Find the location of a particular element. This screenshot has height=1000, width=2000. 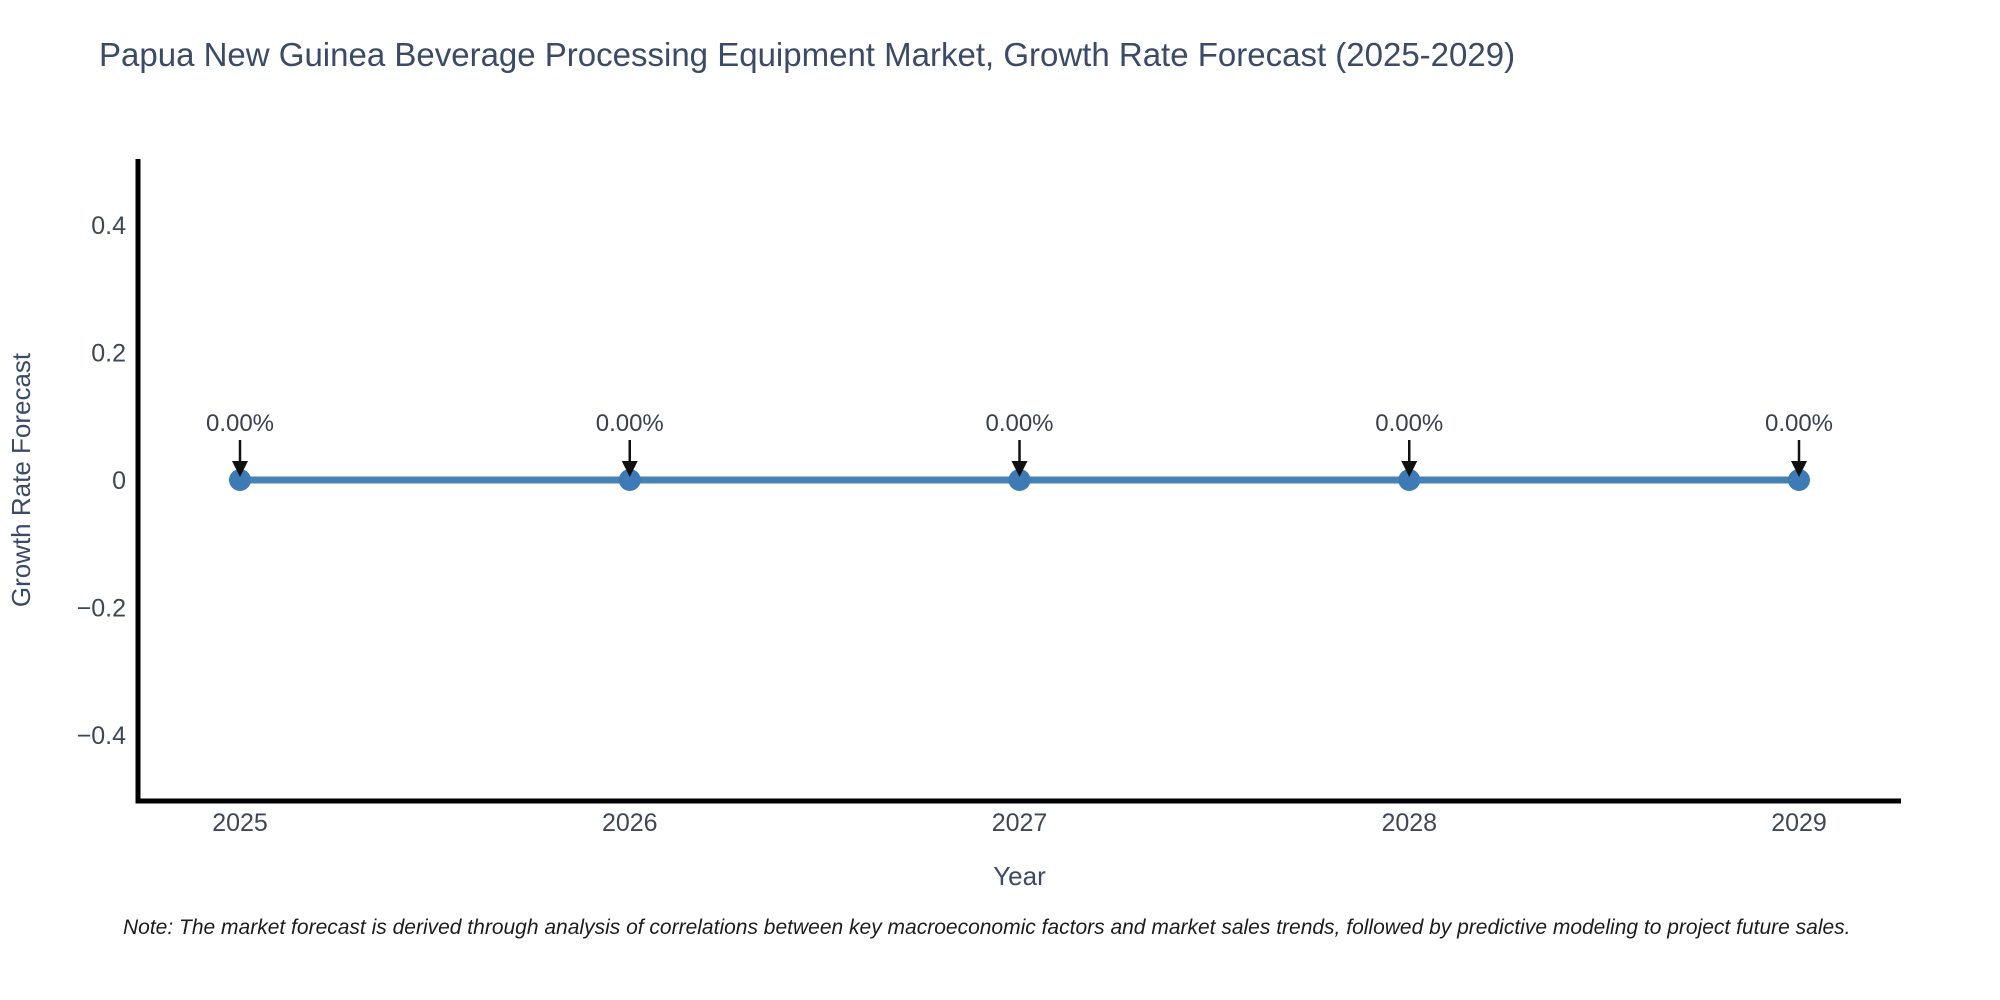

x-axis-title: Year is located at coordinates (1019, 876).